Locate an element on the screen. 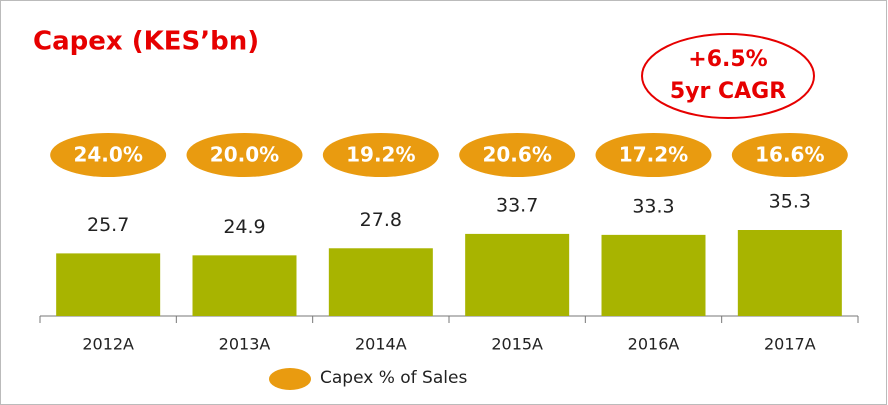 The height and width of the screenshot is (405, 888). percent-label: 20.6% is located at coordinates (516, 155).